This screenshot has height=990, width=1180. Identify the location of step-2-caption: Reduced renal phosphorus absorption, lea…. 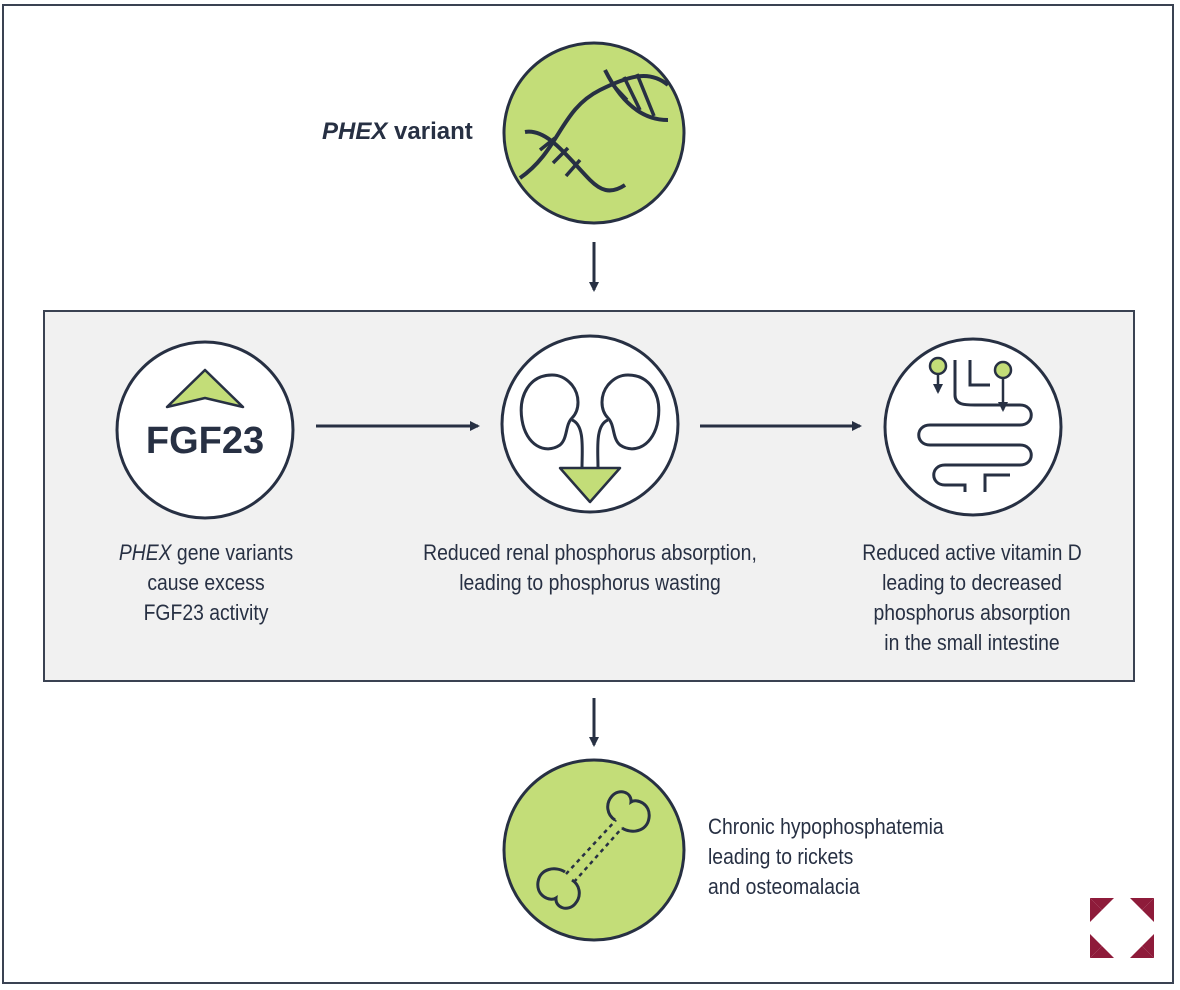
(590, 567).